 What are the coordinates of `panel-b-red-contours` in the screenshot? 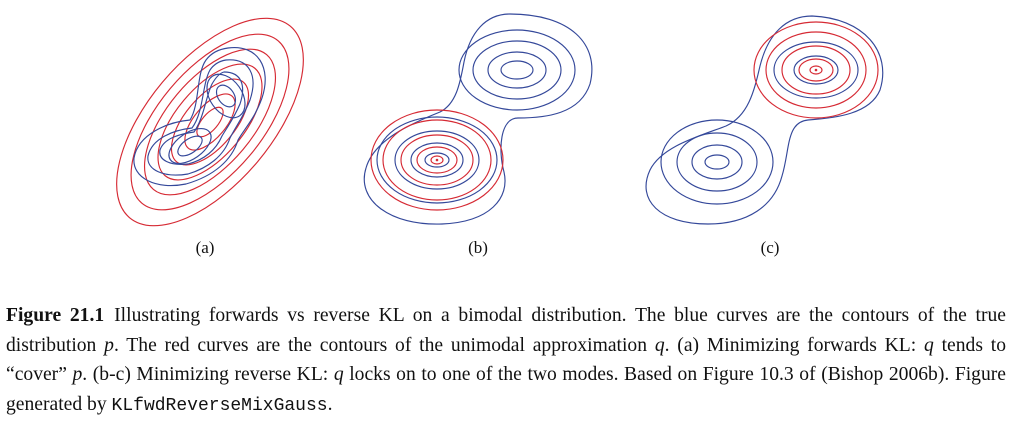 It's located at (437, 160).